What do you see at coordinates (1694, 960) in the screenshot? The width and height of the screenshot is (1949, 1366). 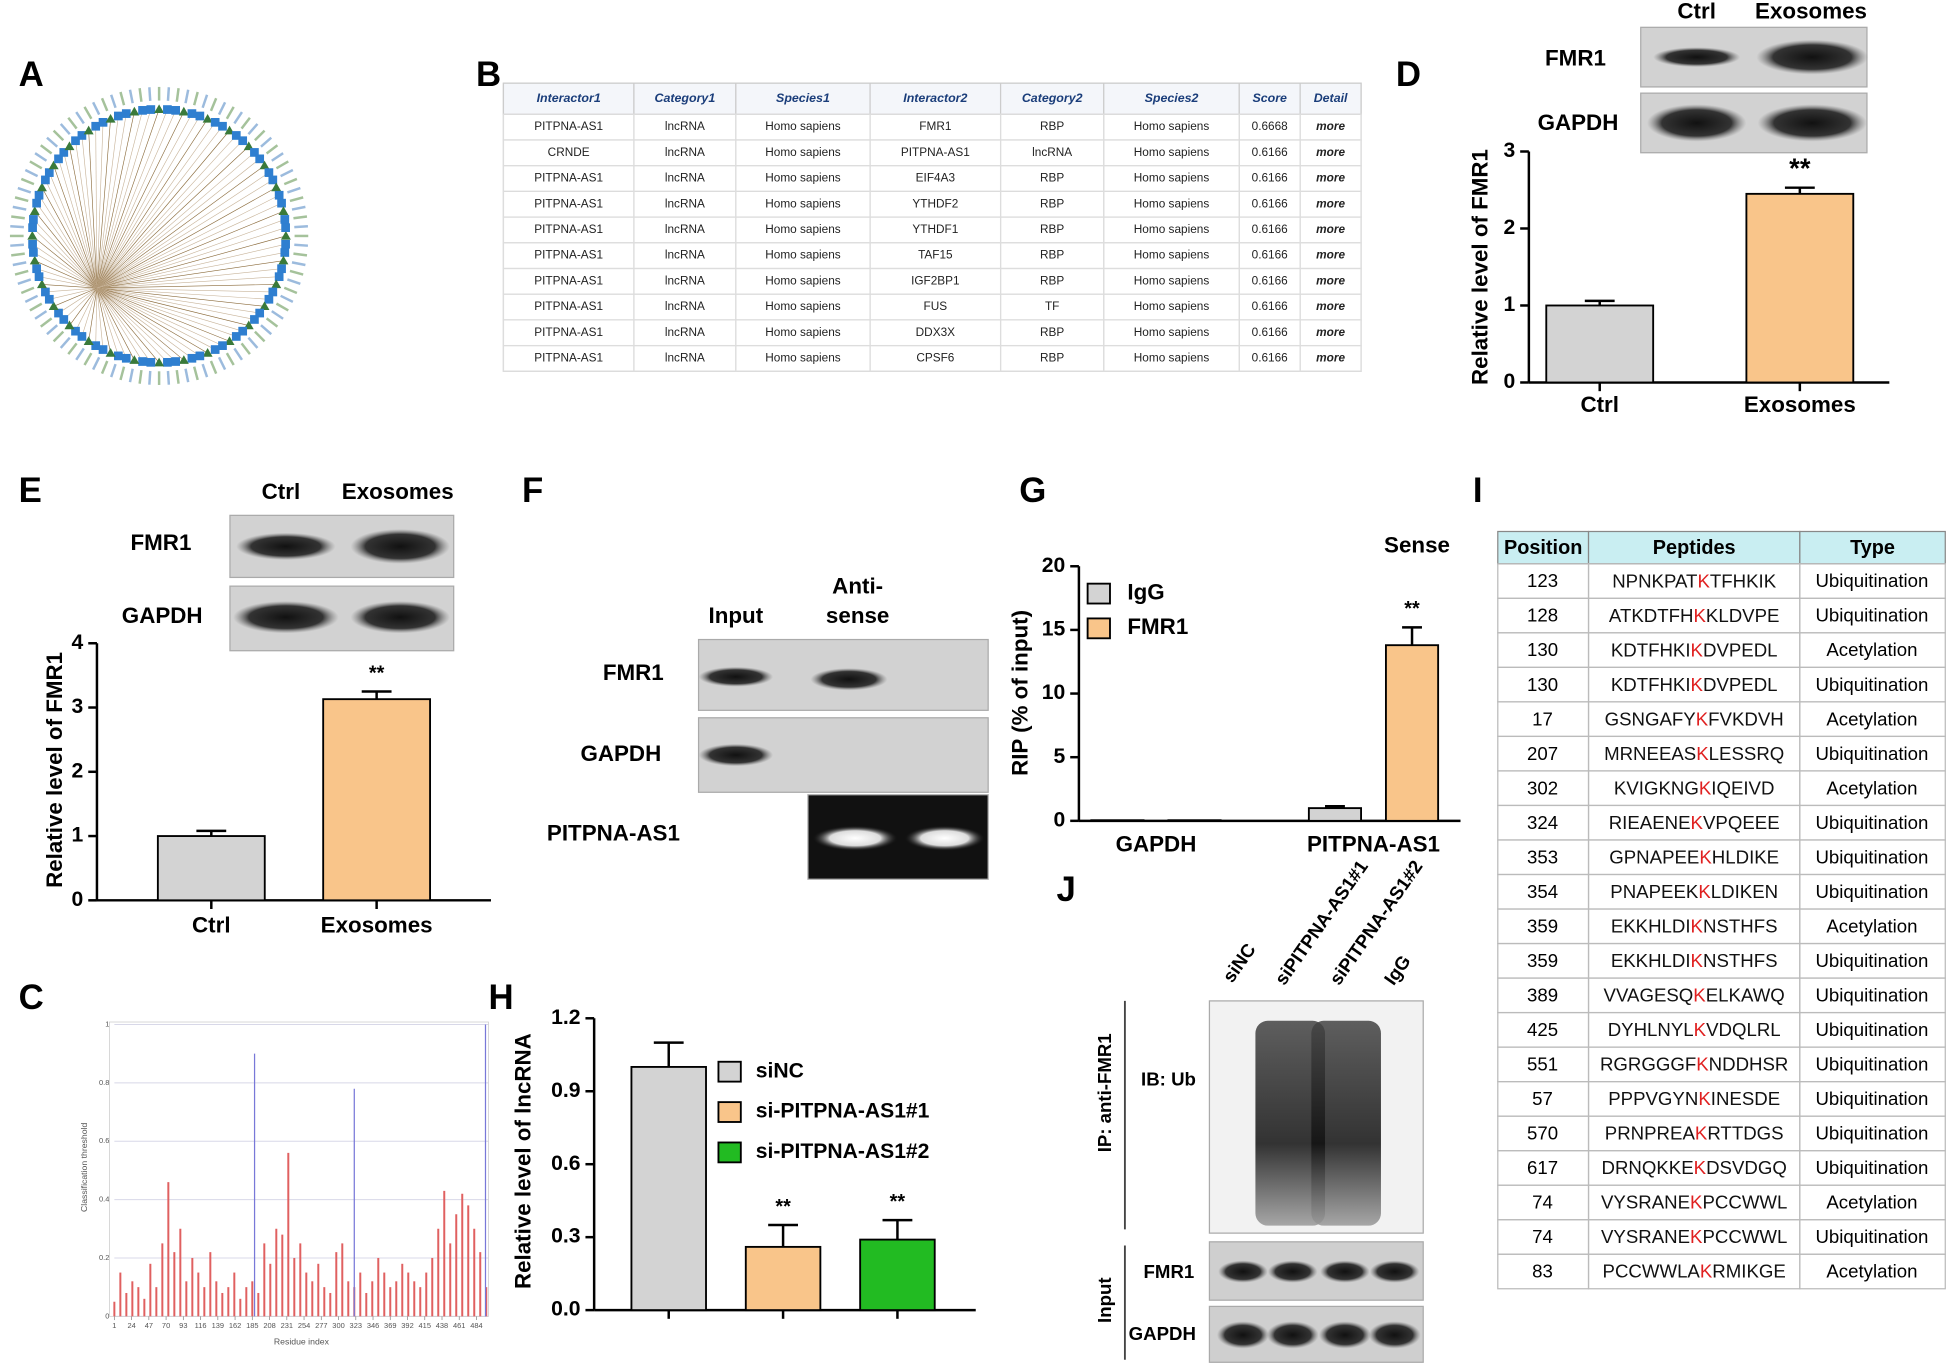 I see `peptide: EKKHLDIKNSTHFS` at bounding box center [1694, 960].